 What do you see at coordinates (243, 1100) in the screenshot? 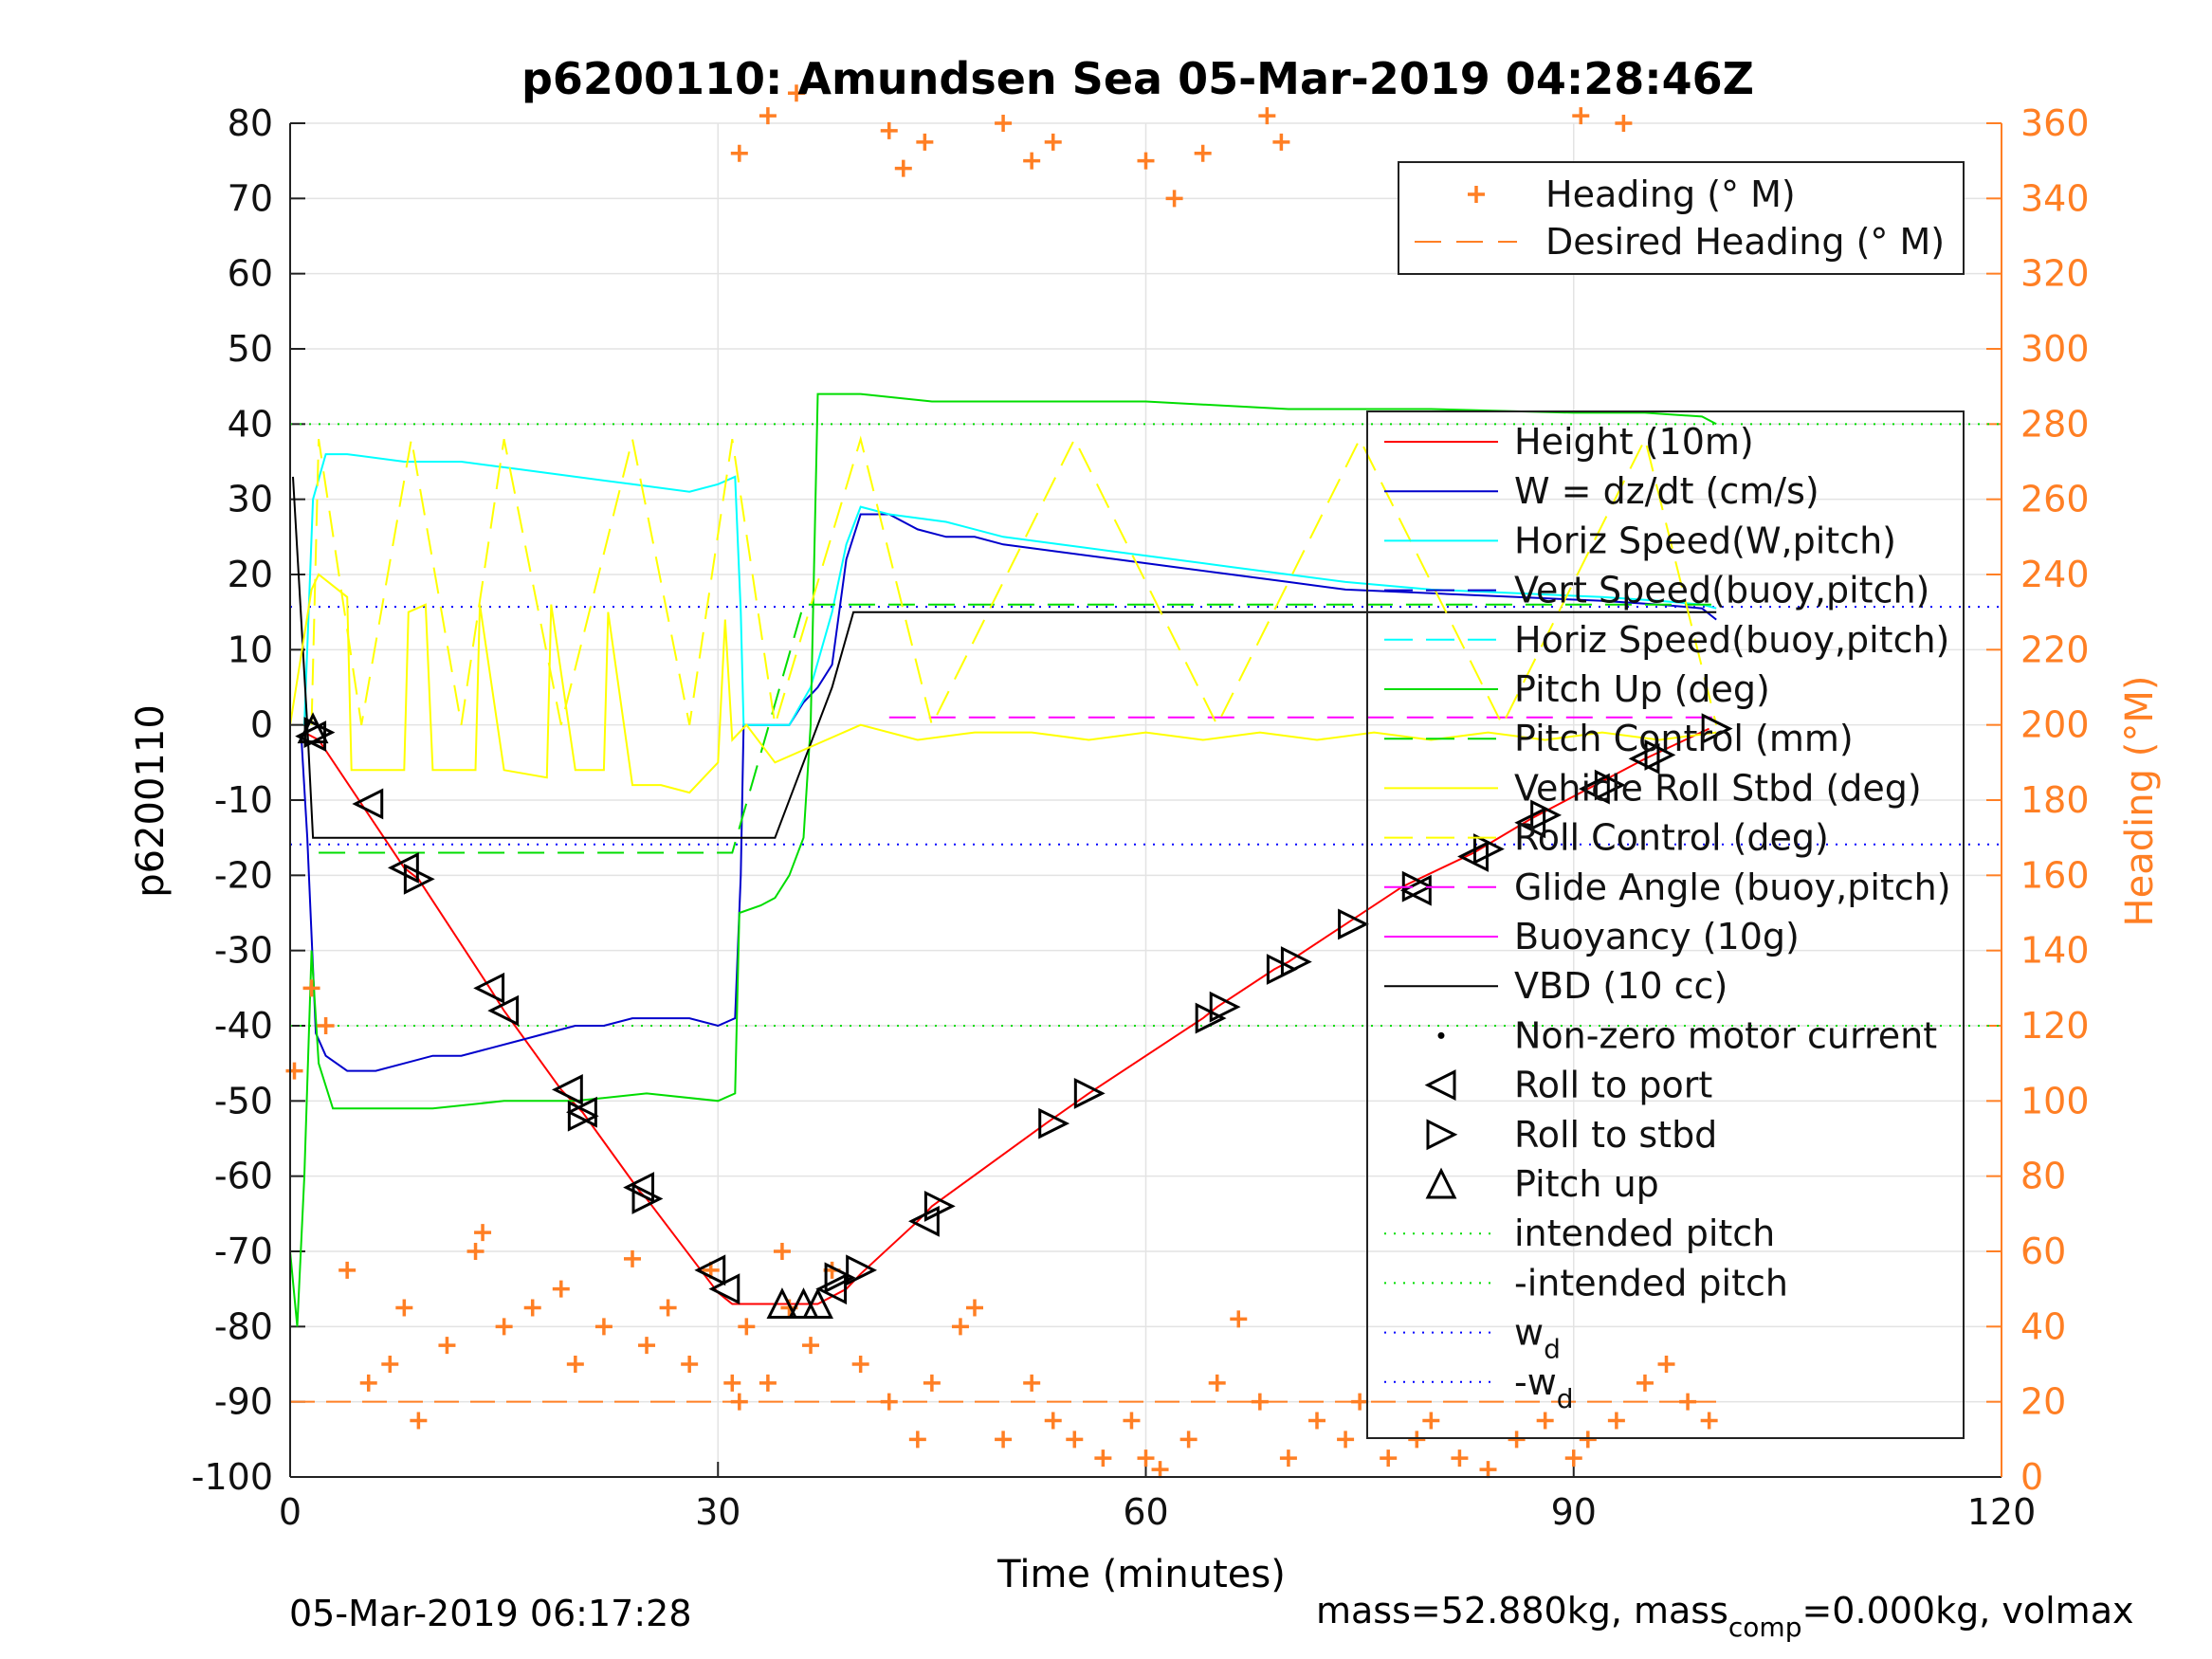
I see `y-tick-label: -50` at bounding box center [243, 1100].